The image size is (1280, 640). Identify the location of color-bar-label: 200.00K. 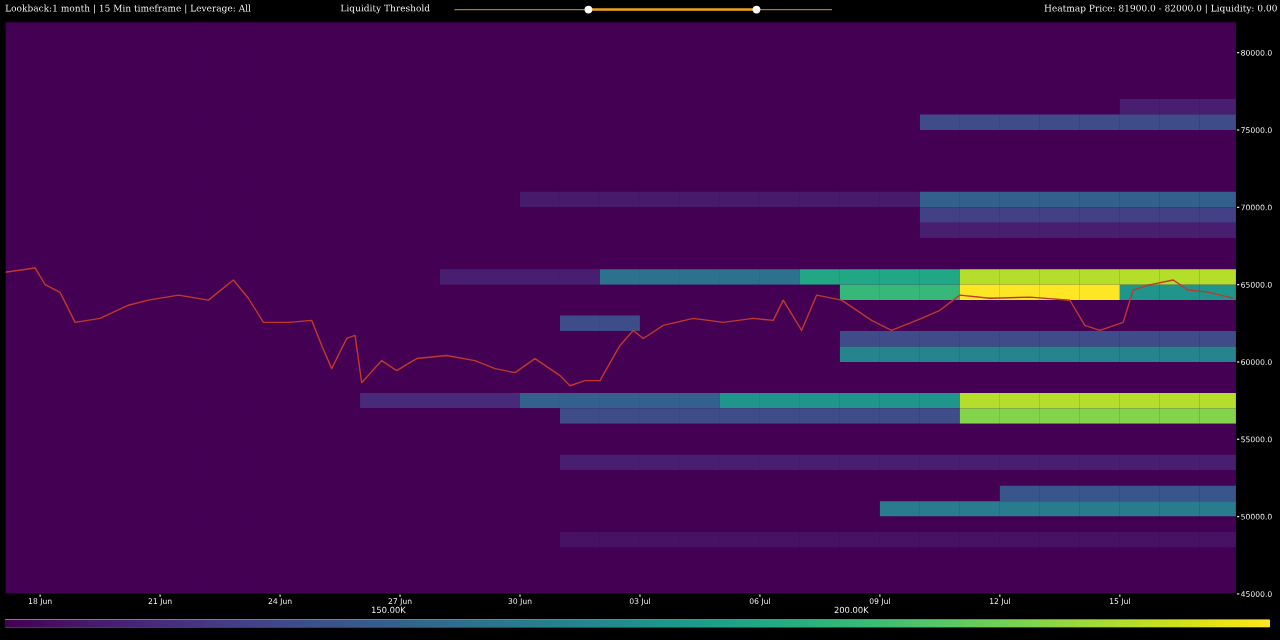
(851, 610).